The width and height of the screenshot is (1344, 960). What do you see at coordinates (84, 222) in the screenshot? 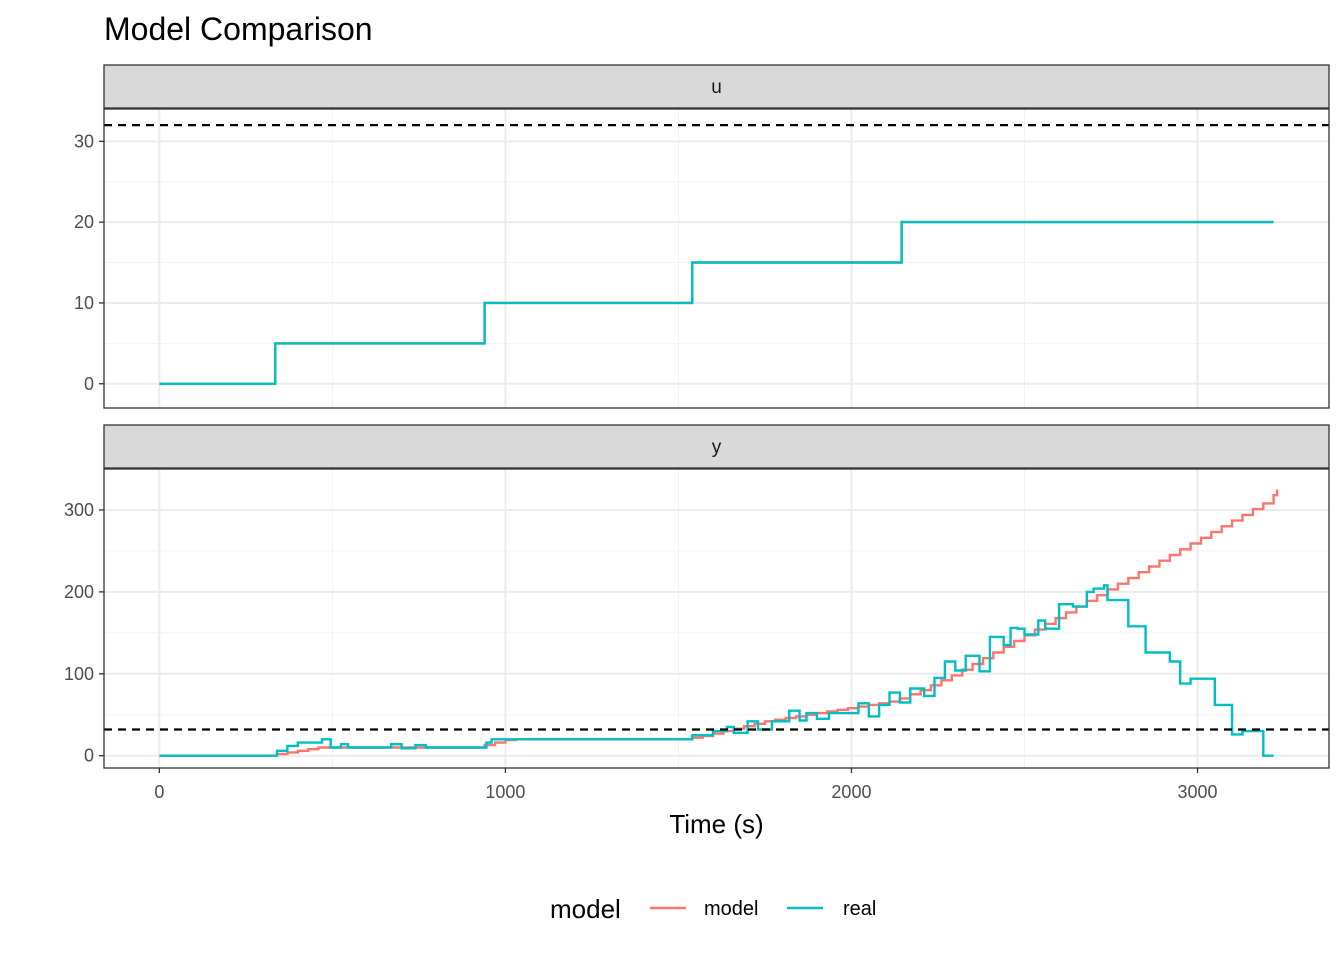
I see `y-tick-label: 20` at bounding box center [84, 222].